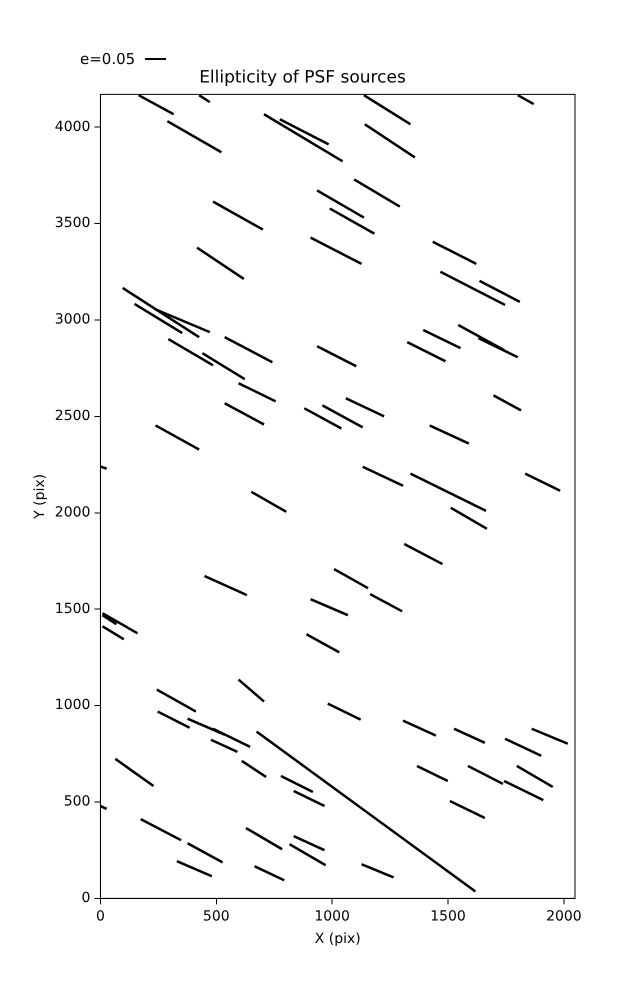  What do you see at coordinates (564, 916) in the screenshot?
I see `x-tick-label: 2000` at bounding box center [564, 916].